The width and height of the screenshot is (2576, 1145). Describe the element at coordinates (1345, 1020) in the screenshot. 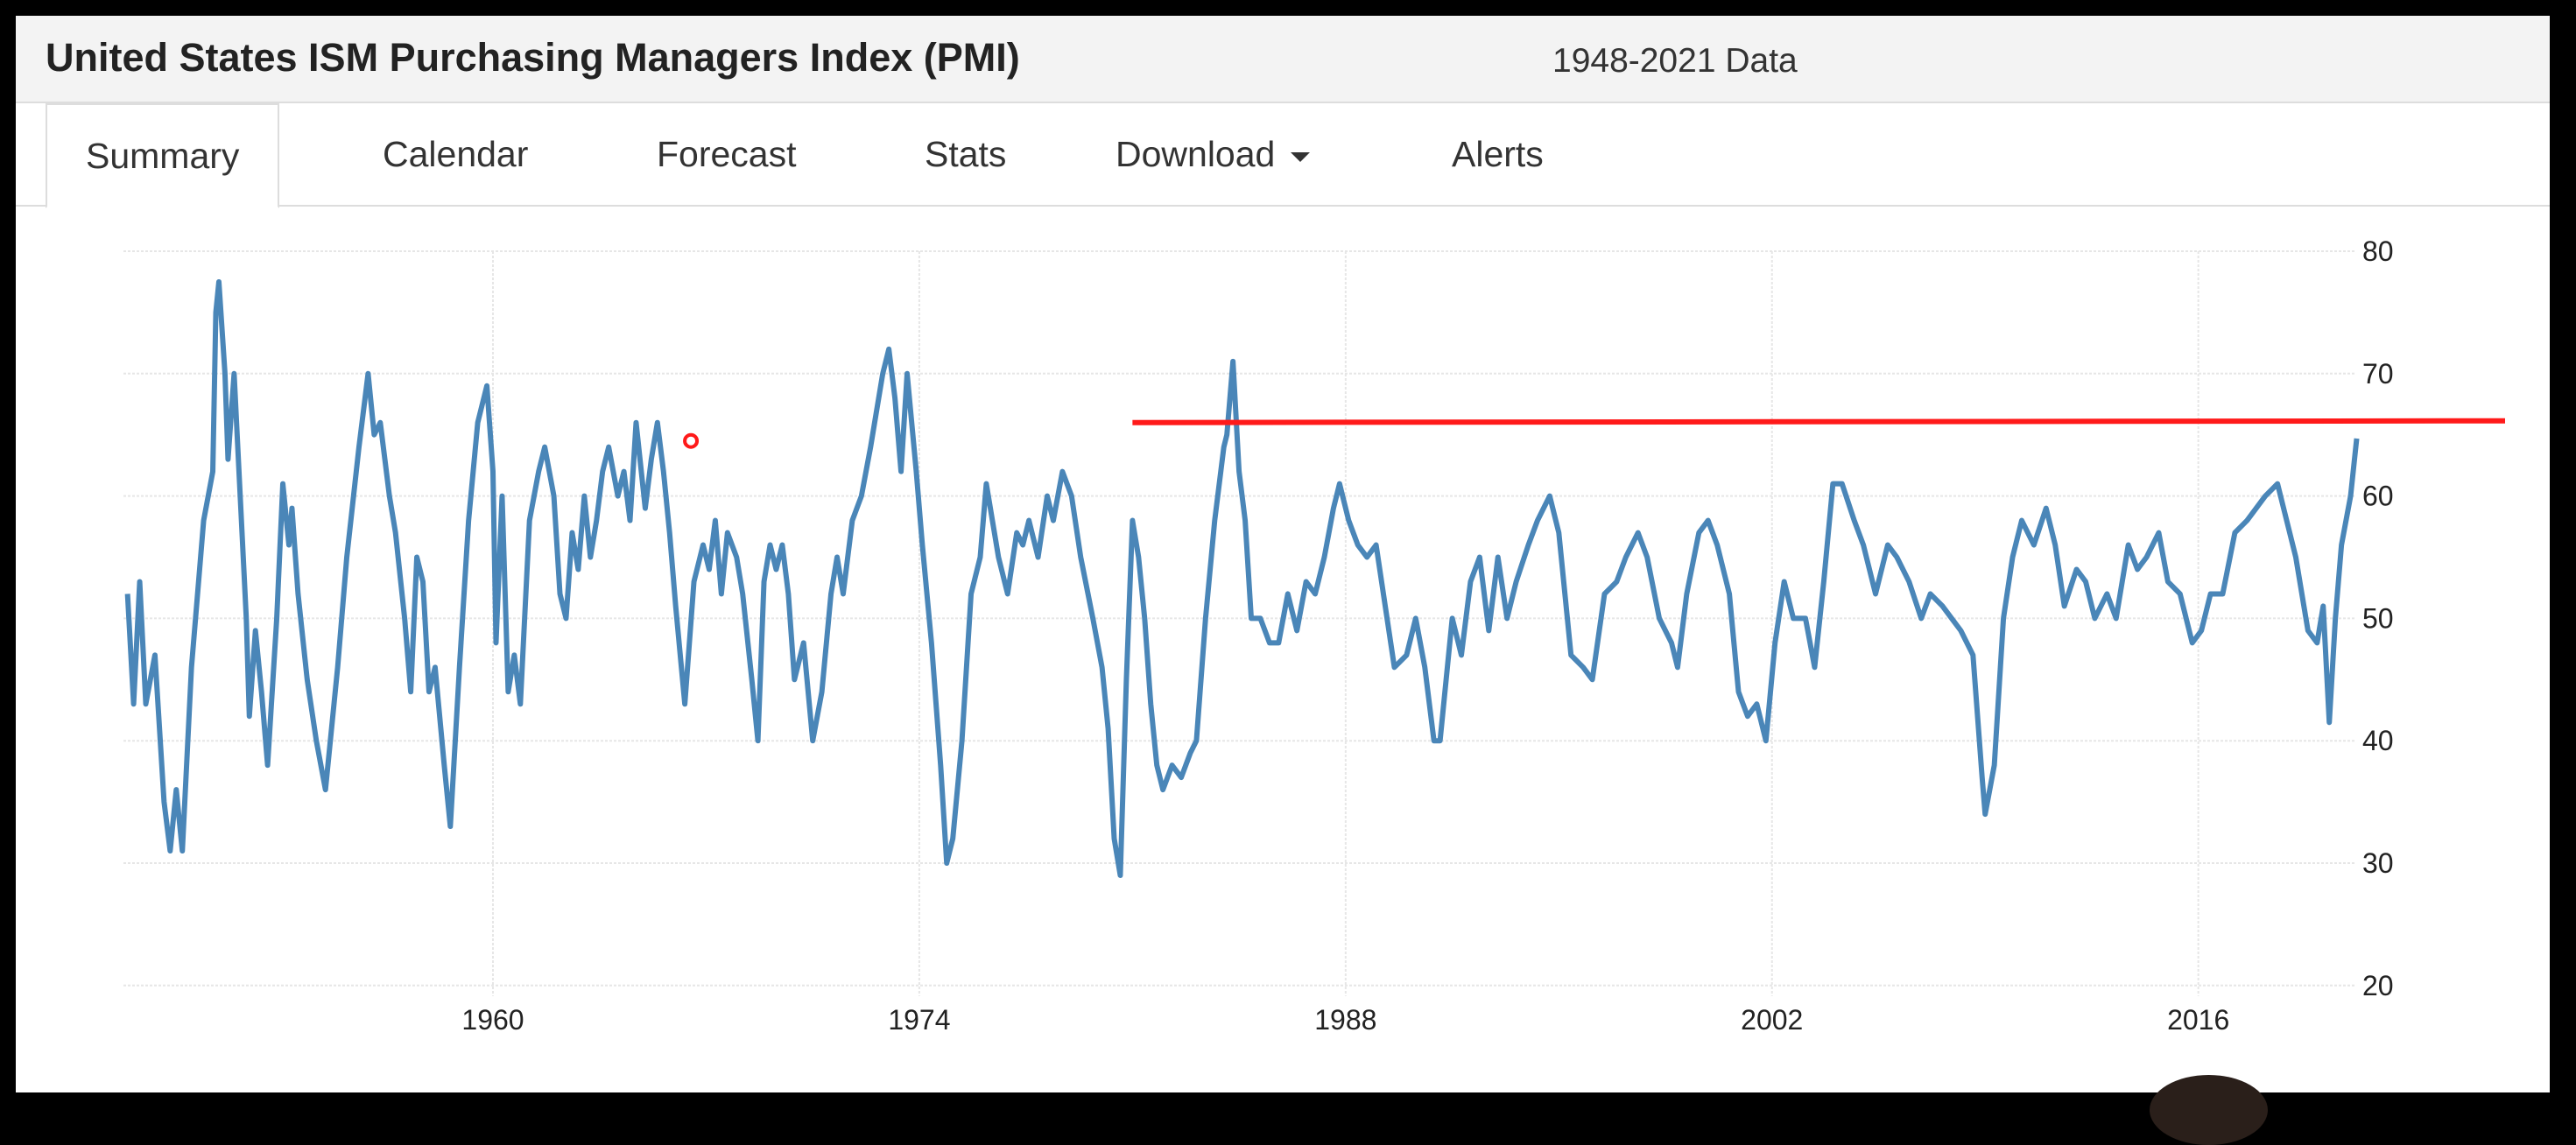

I see `x-tick-label: 1988` at that location.